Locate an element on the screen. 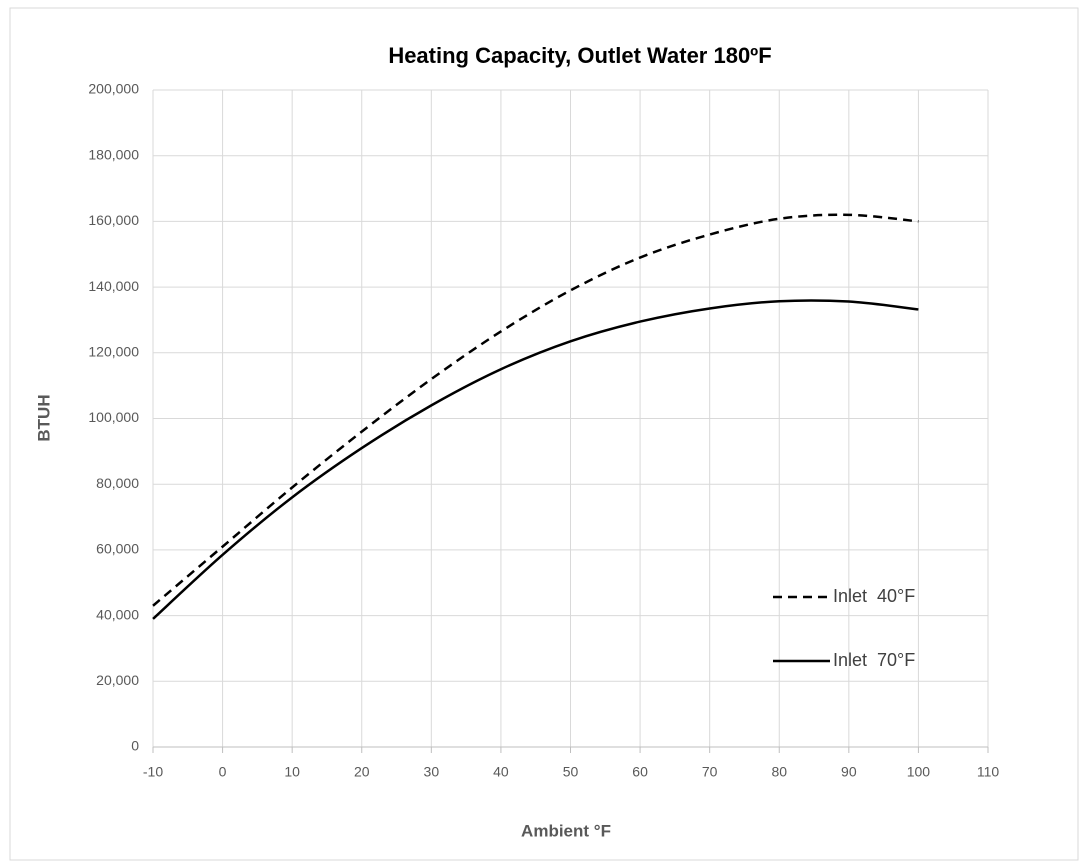 The width and height of the screenshot is (1084, 865). y-tick-label: 0 is located at coordinates (135, 746).